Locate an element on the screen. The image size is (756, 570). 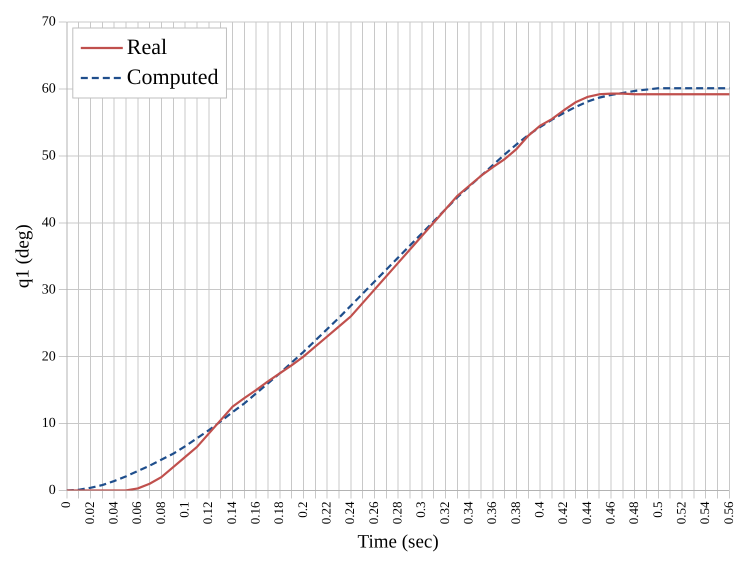
y-tick-label: 30 is located at coordinates (49, 290).